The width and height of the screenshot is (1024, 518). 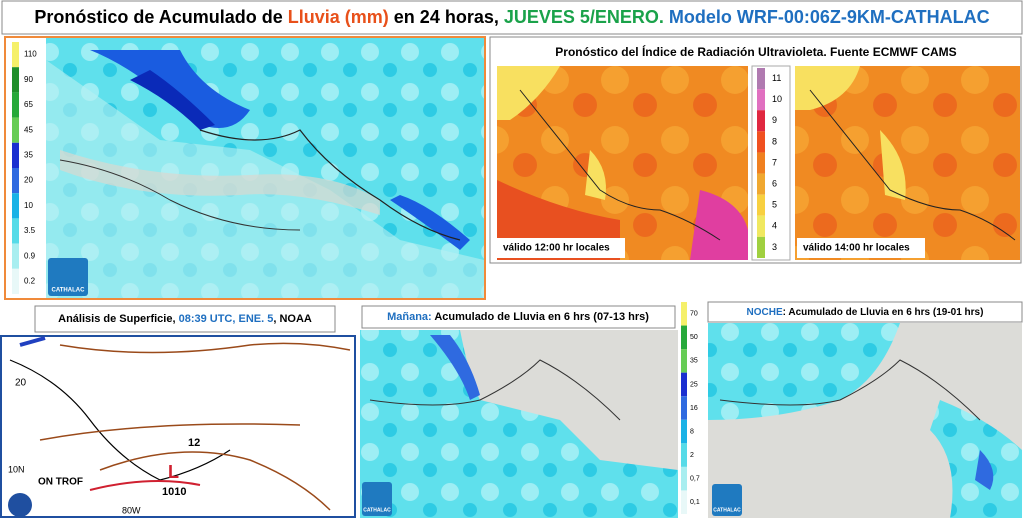 What do you see at coordinates (30, 255) in the screenshot?
I see `scale-label: 0.9` at bounding box center [30, 255].